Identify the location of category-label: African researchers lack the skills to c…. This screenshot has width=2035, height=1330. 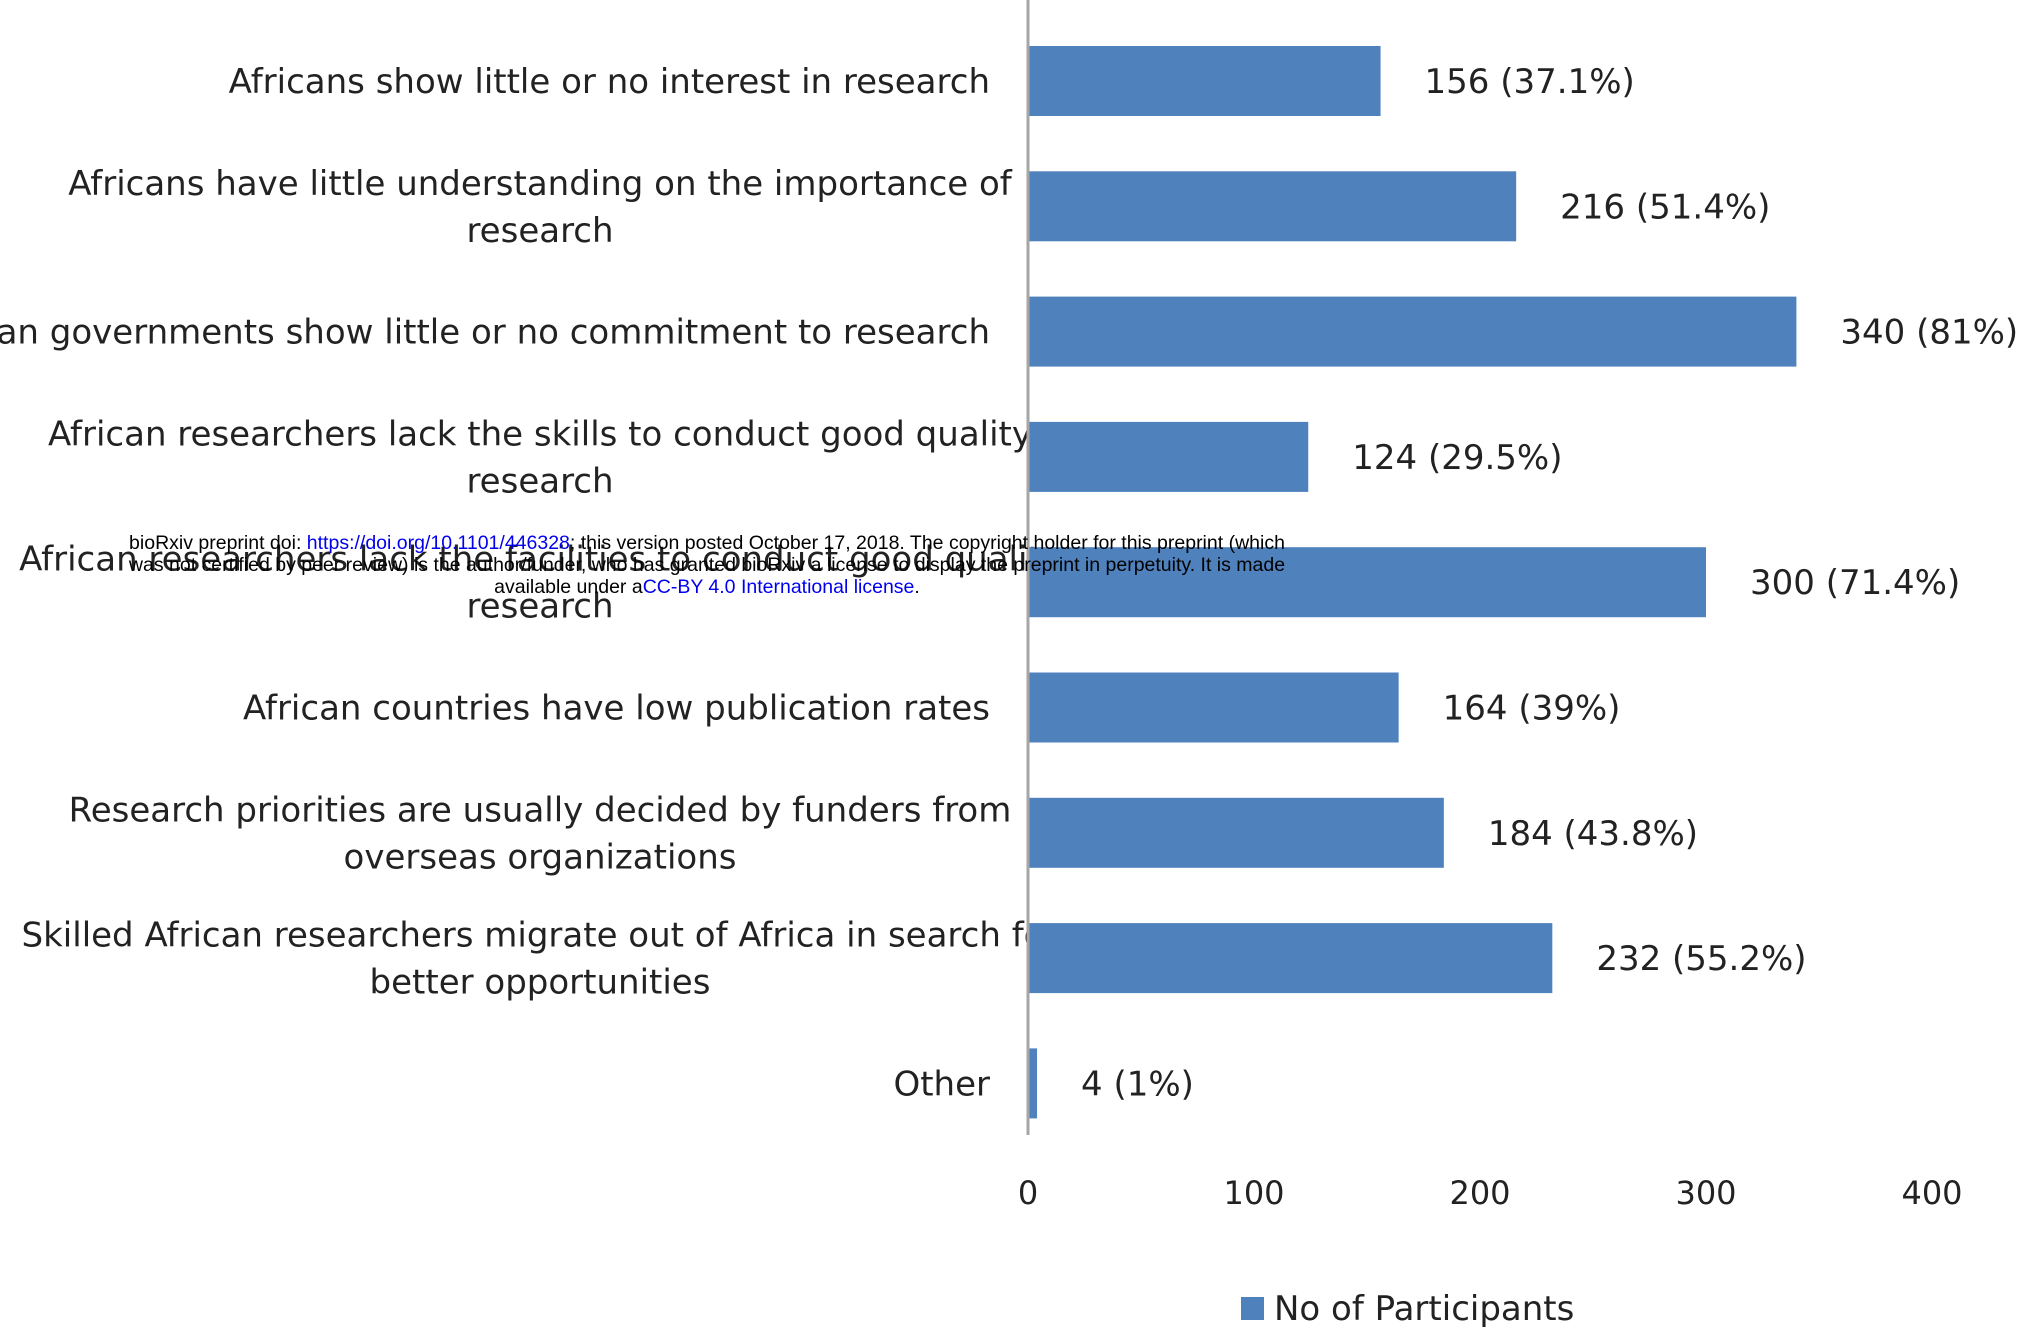
(540, 457).